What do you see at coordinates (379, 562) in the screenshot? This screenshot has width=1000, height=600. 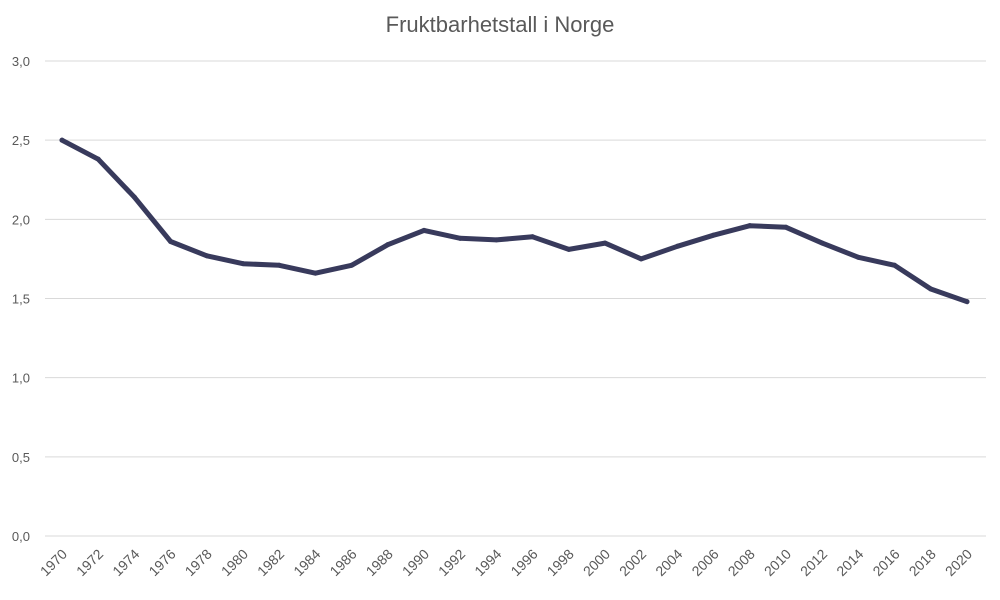 I see `x-tick-label: 1988` at bounding box center [379, 562].